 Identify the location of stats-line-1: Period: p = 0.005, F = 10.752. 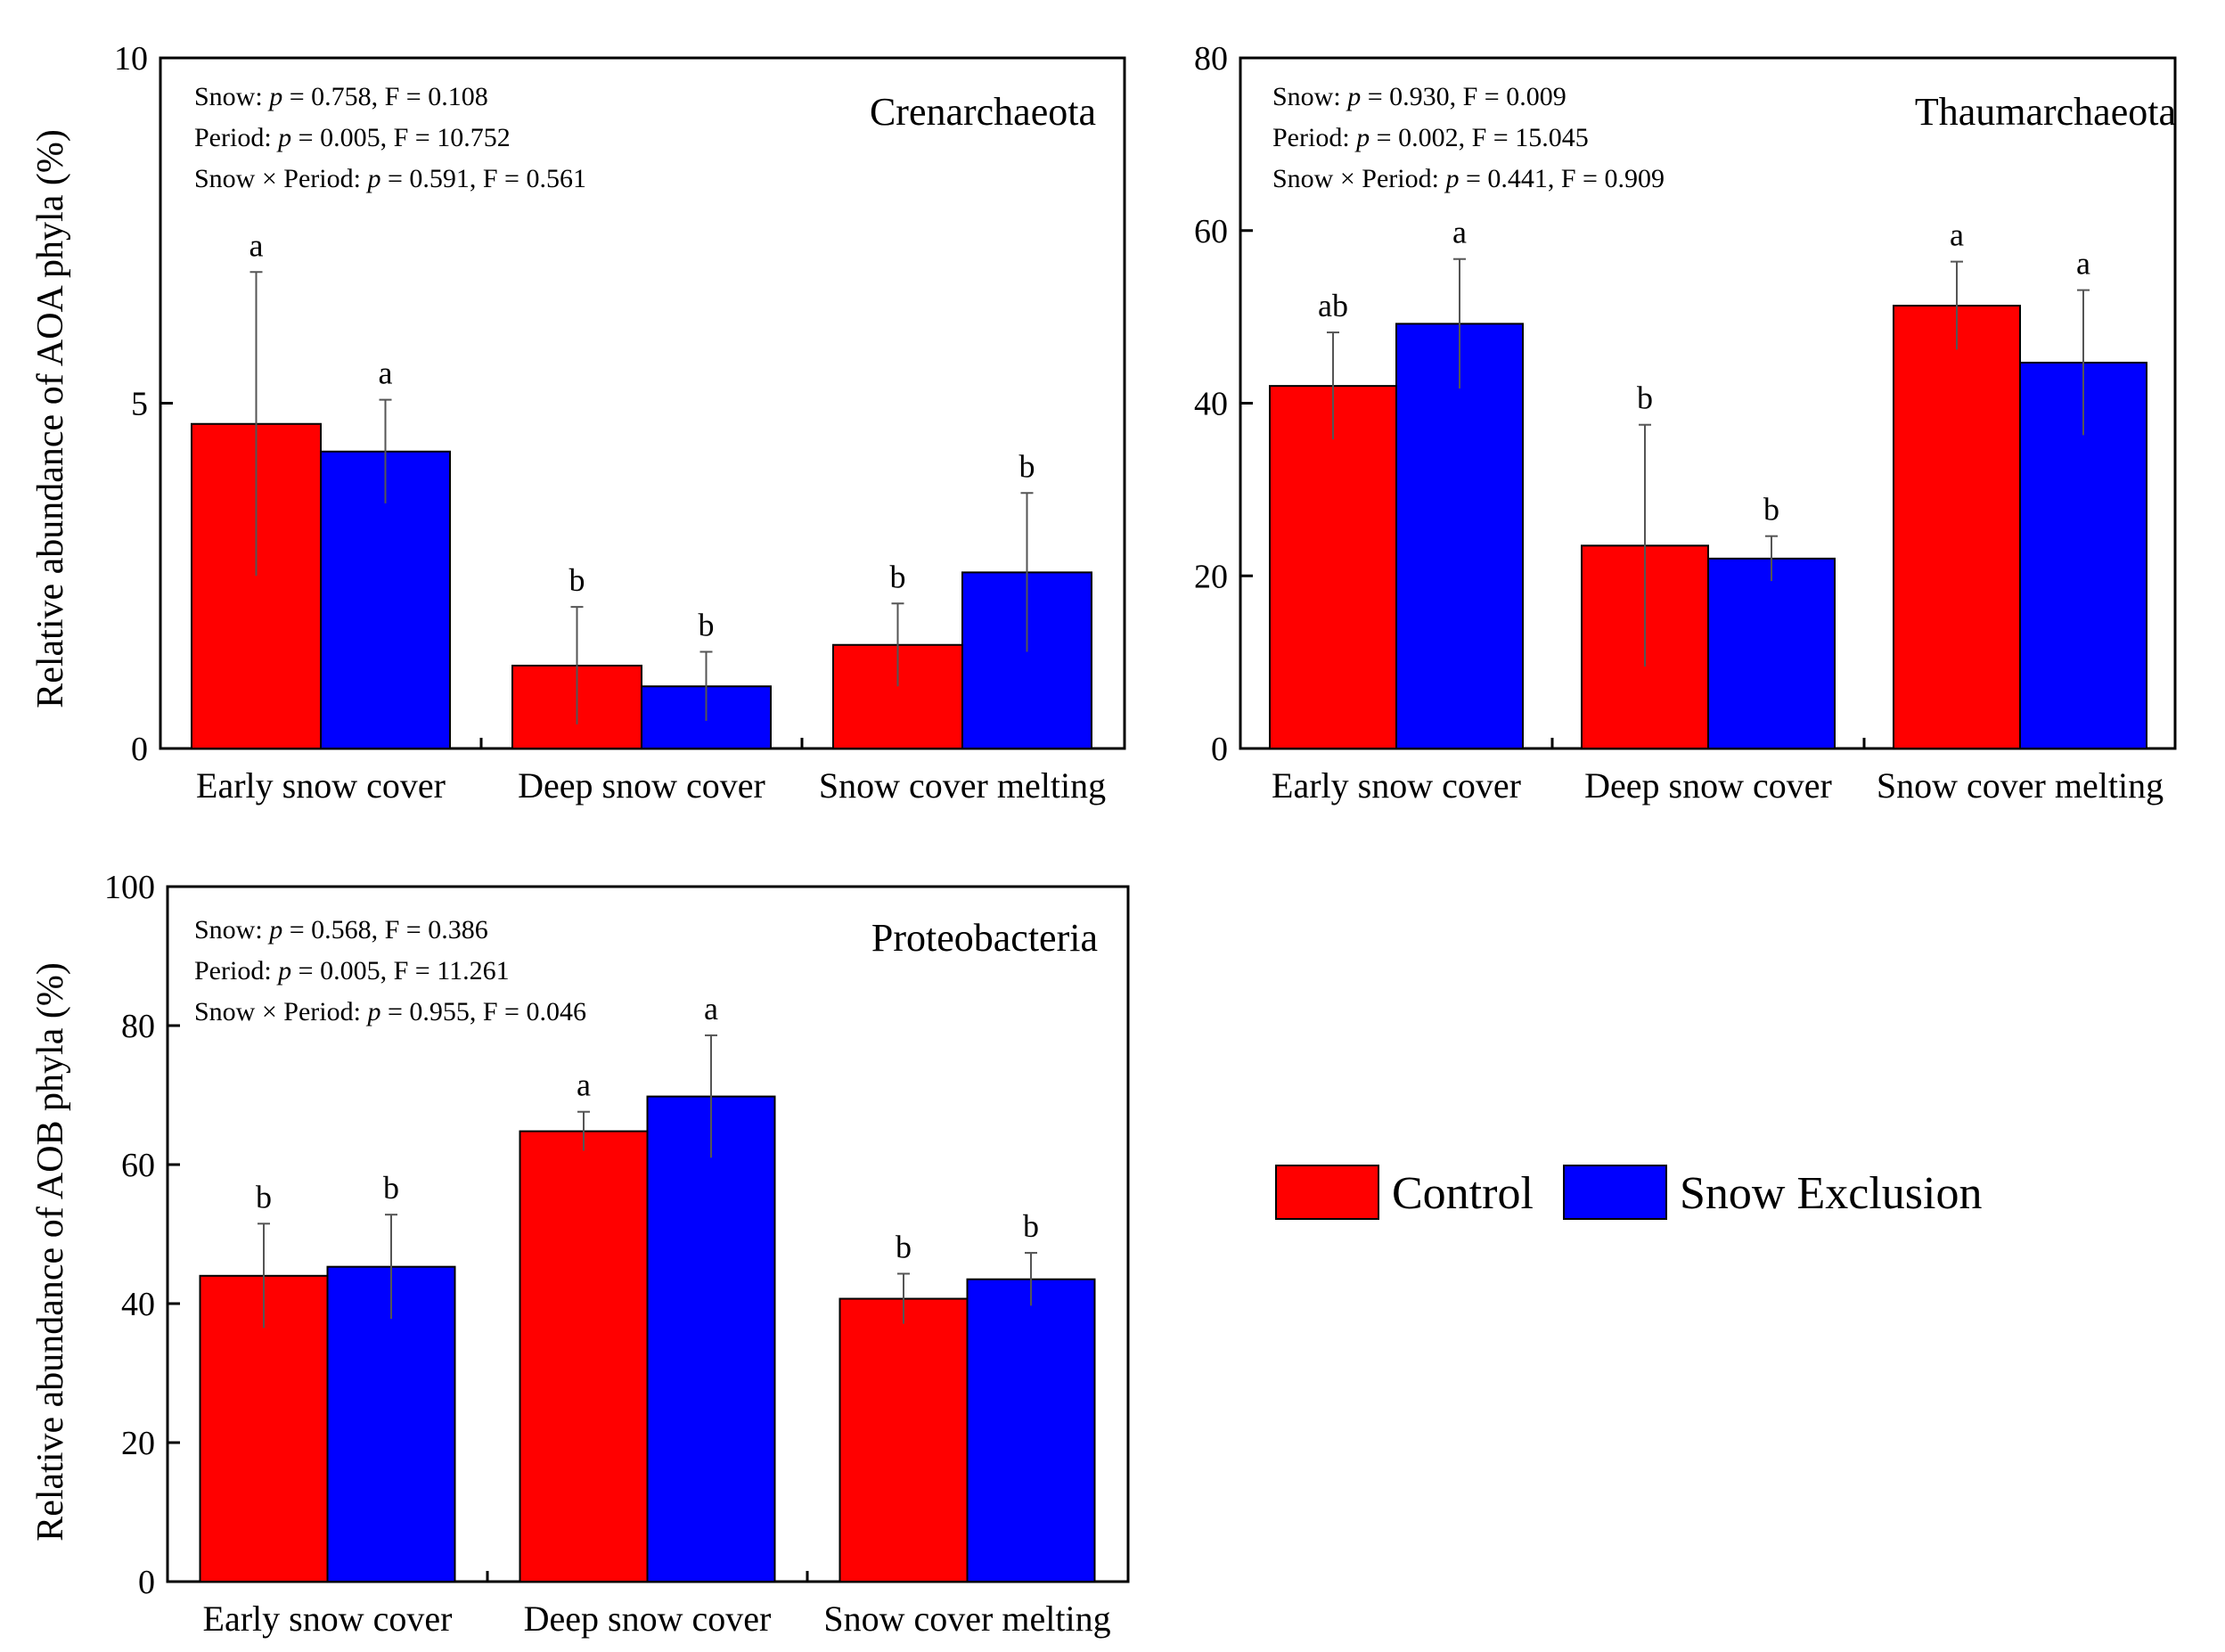
(352, 137).